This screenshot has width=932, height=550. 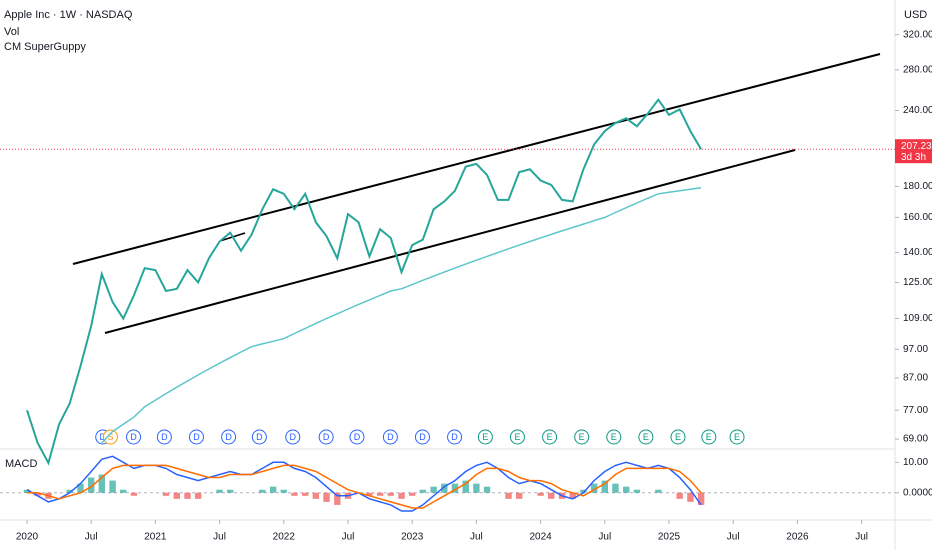 I want to click on y-tick-label: 180.00, so click(x=917, y=186).